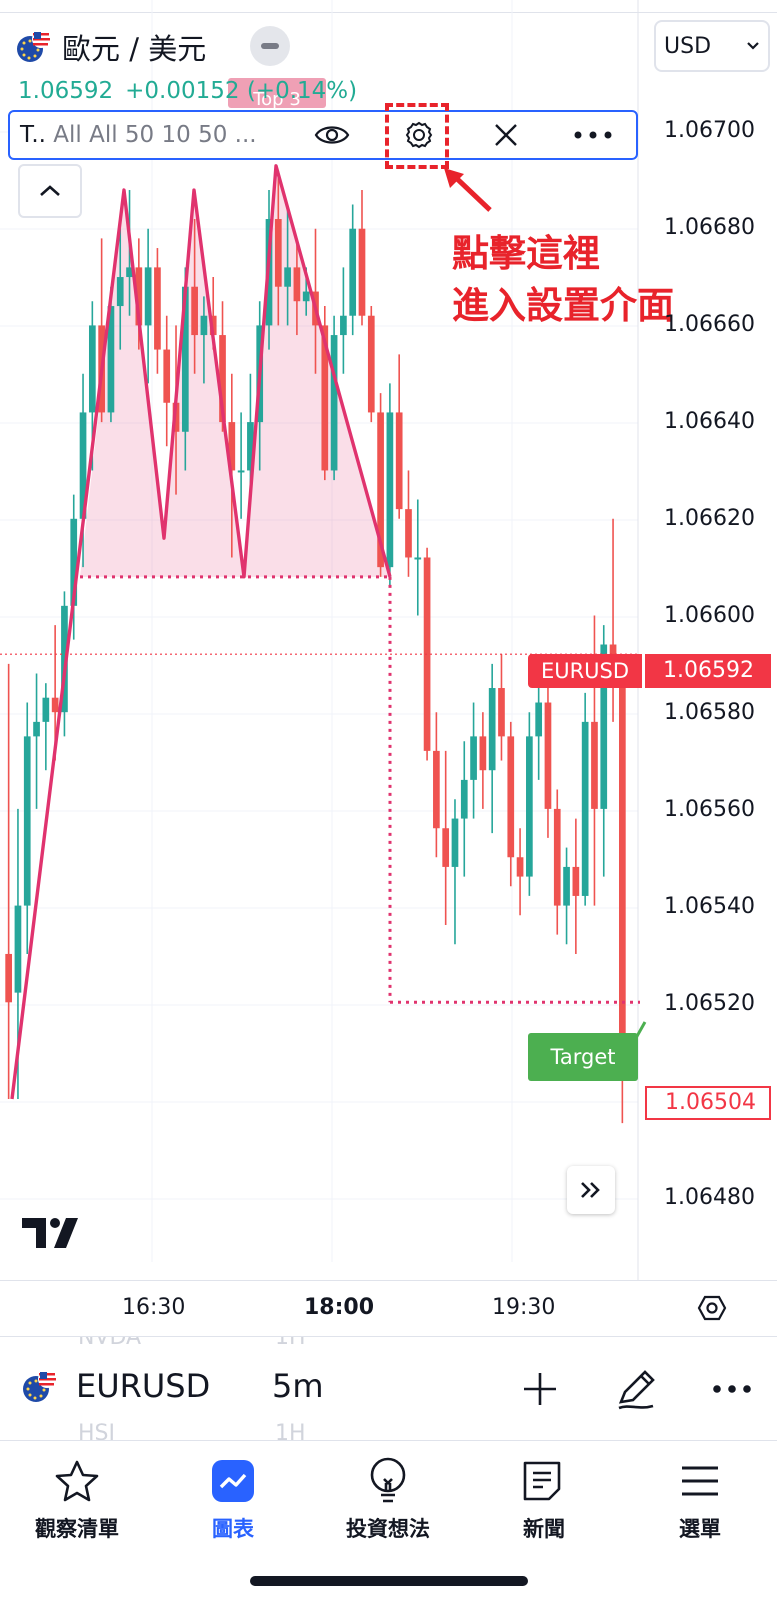  What do you see at coordinates (585, 671) in the screenshot?
I see `symbol-price-badge: EURUSD` at bounding box center [585, 671].